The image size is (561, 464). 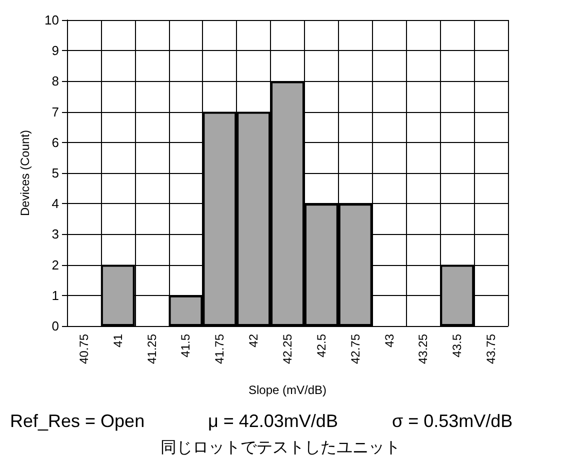 What do you see at coordinates (77, 421) in the screenshot?
I see `text: Ref_Res = Open` at bounding box center [77, 421].